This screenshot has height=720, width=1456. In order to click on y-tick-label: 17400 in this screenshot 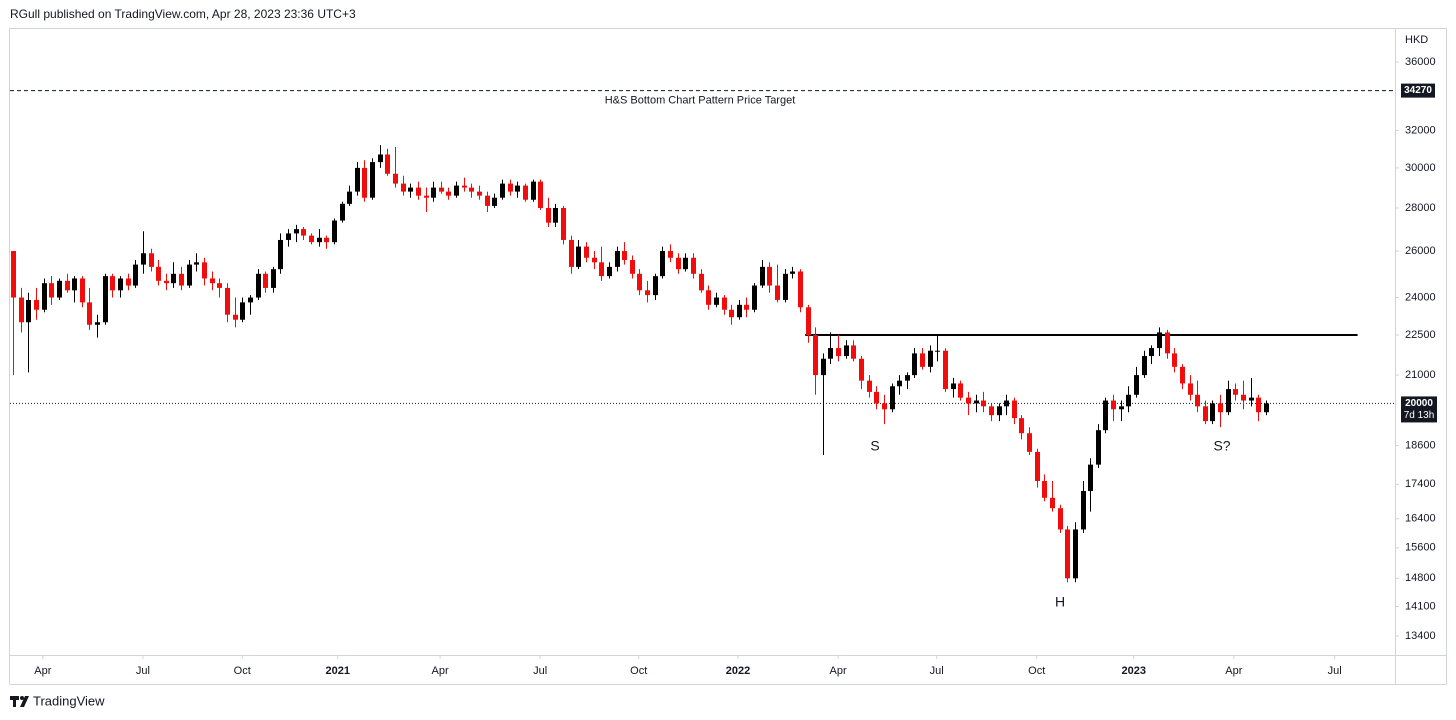, I will do `click(1420, 484)`.